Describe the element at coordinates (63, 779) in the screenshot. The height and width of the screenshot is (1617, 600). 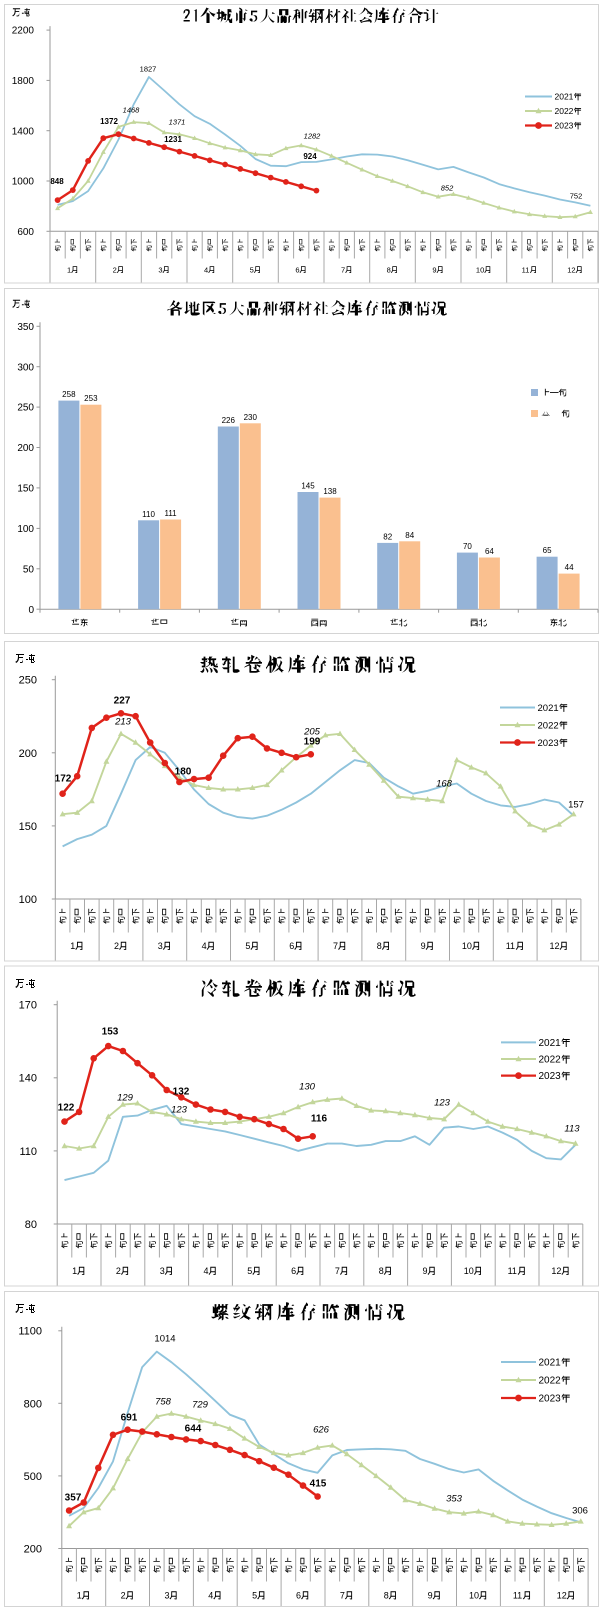
I see `svg-text: 172` at that location.